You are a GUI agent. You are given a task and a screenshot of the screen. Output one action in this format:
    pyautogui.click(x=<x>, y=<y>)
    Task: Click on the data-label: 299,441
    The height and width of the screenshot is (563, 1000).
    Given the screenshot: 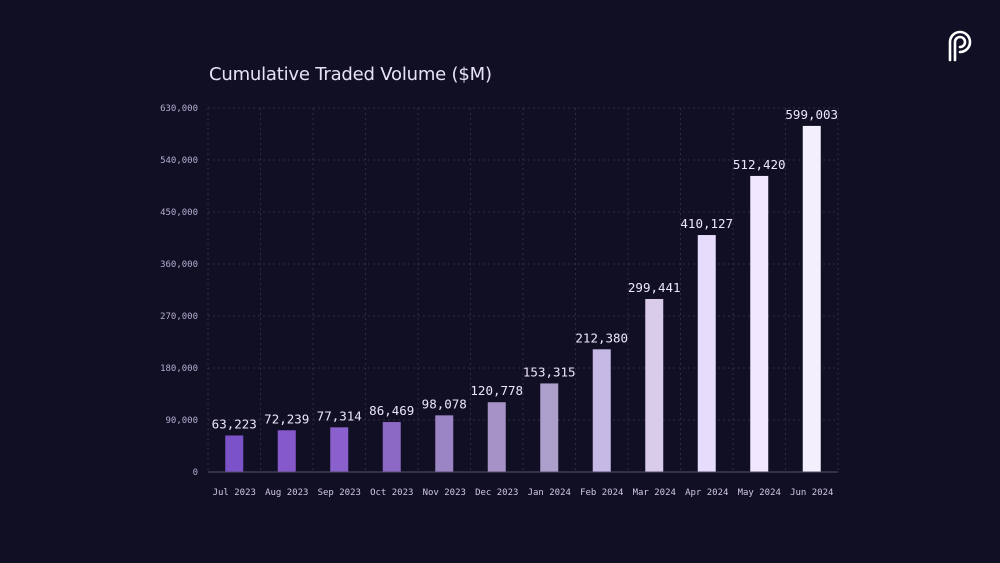 What is the action you would take?
    pyautogui.click(x=654, y=287)
    